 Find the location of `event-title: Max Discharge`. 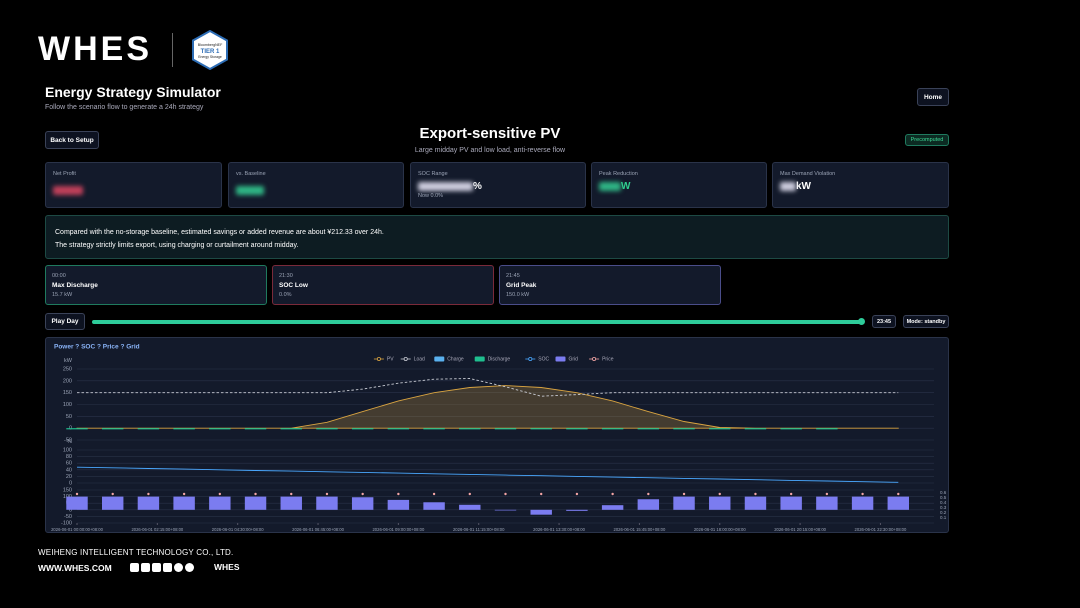

event-title: Max Discharge is located at coordinates (75, 285).